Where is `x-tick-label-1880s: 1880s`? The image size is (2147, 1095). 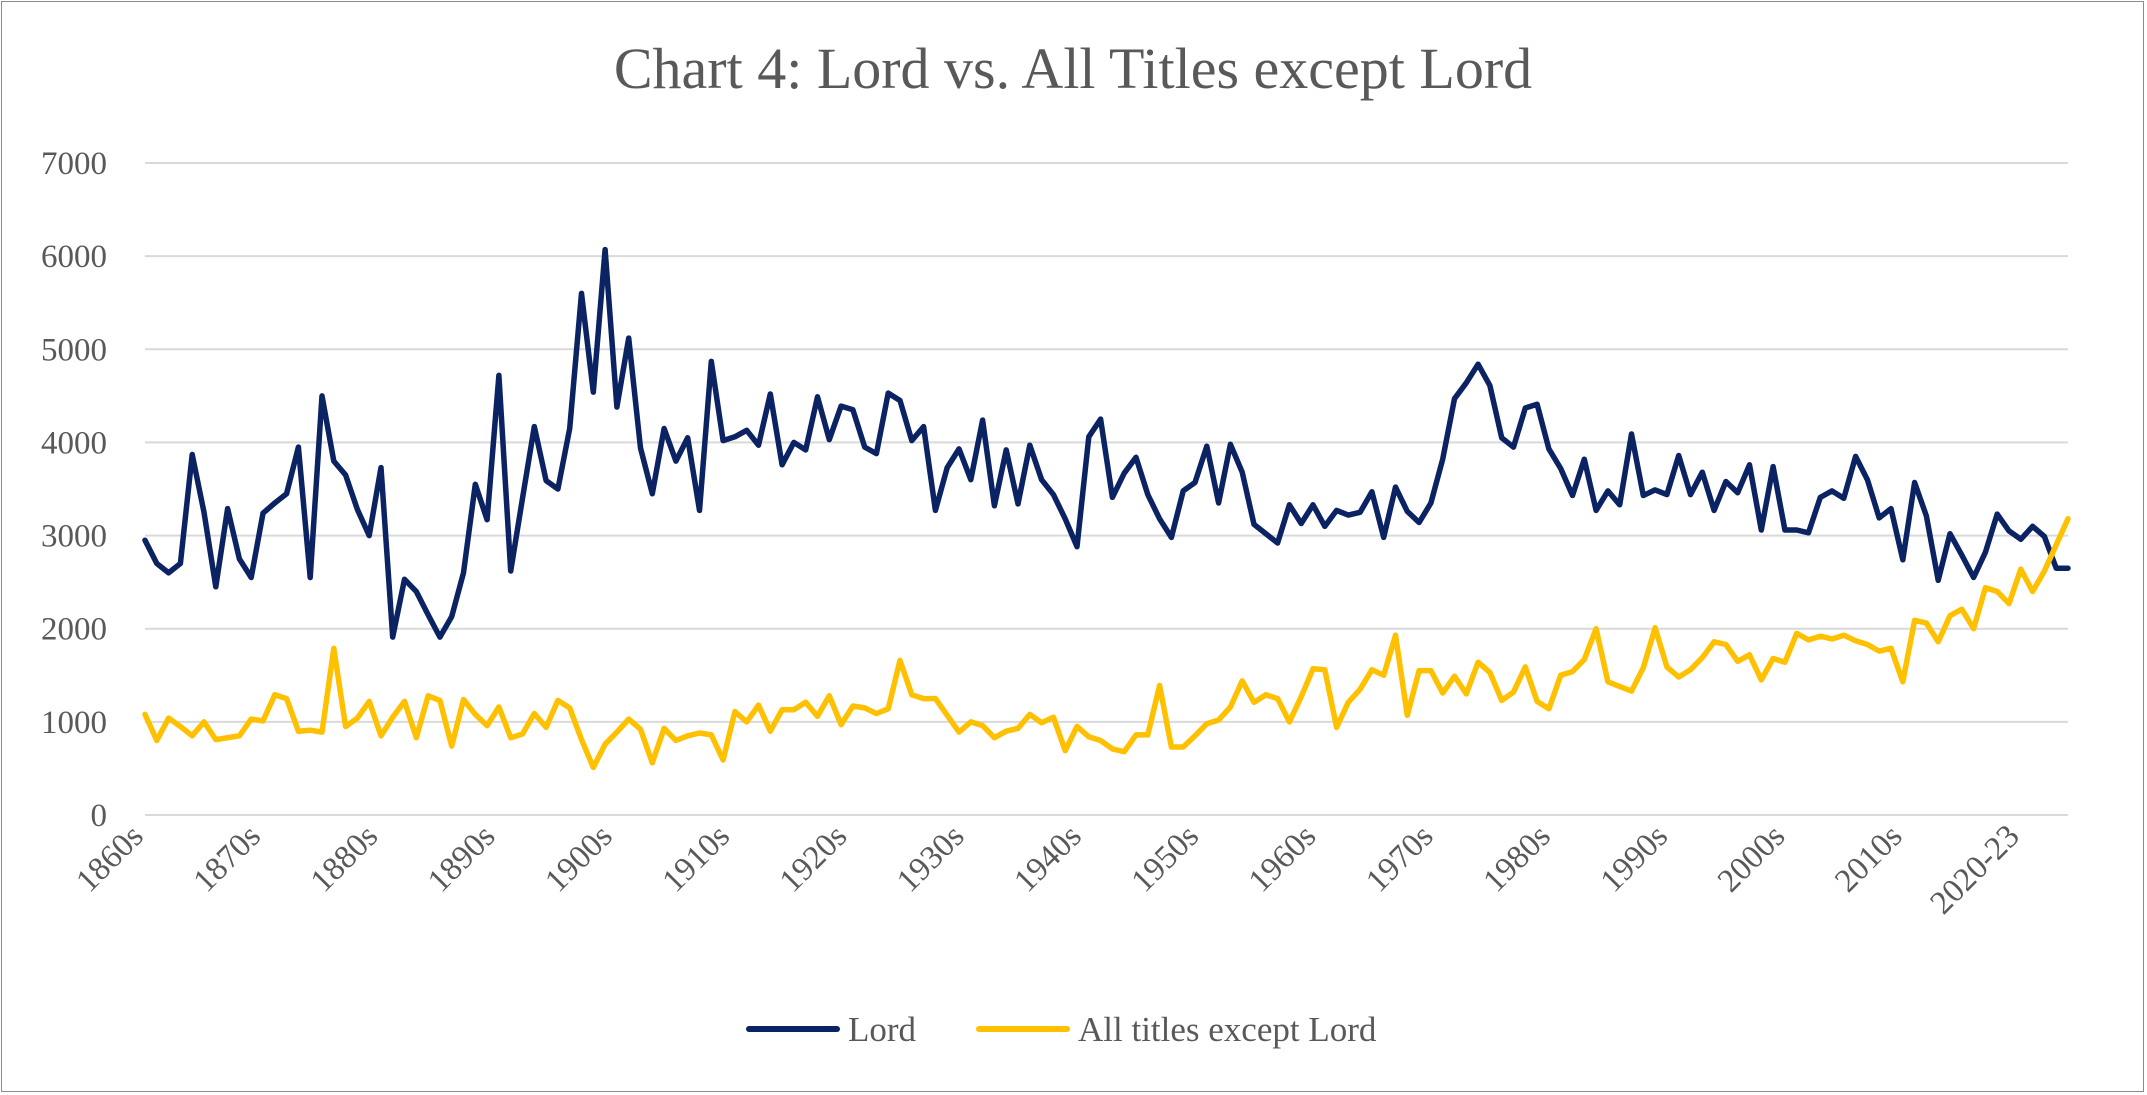
x-tick-label-1880s: 1880s is located at coordinates (344, 858).